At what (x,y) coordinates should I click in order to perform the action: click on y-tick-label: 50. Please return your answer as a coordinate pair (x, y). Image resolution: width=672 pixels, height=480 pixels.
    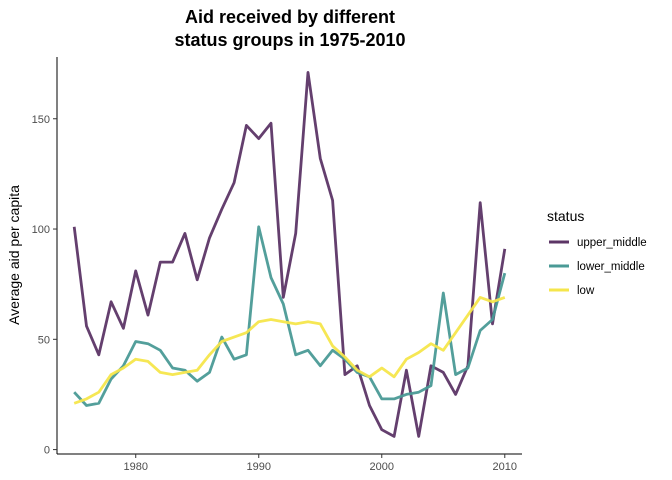
    Looking at the image, I should click on (44, 340).